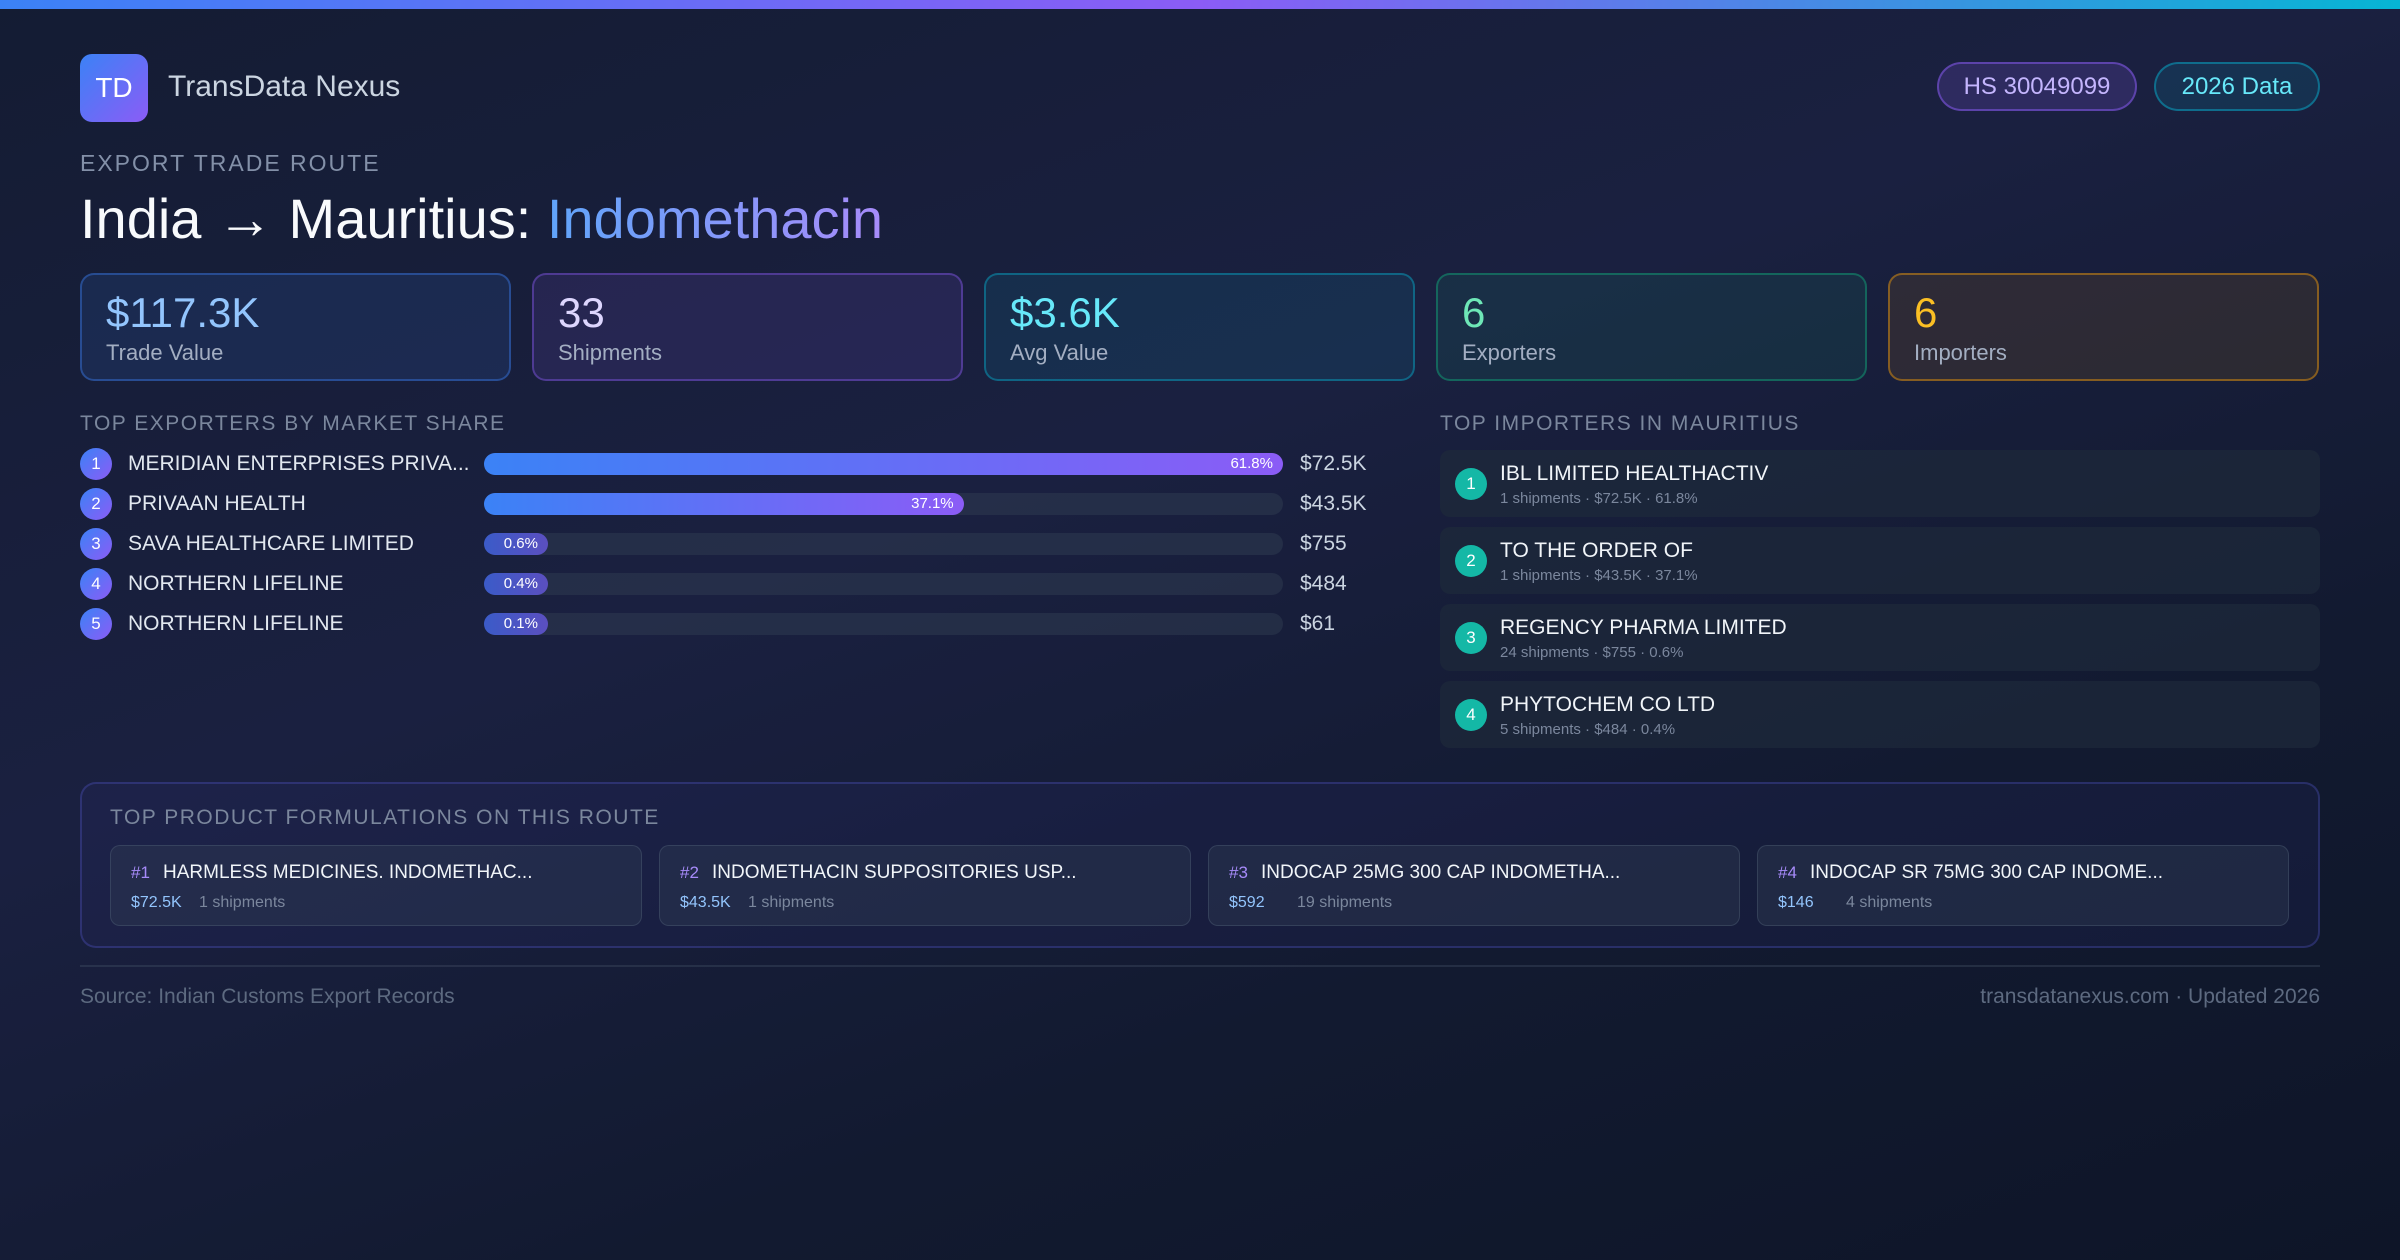 The image size is (2400, 1260). I want to click on accent-bar, so click(1200, 4).